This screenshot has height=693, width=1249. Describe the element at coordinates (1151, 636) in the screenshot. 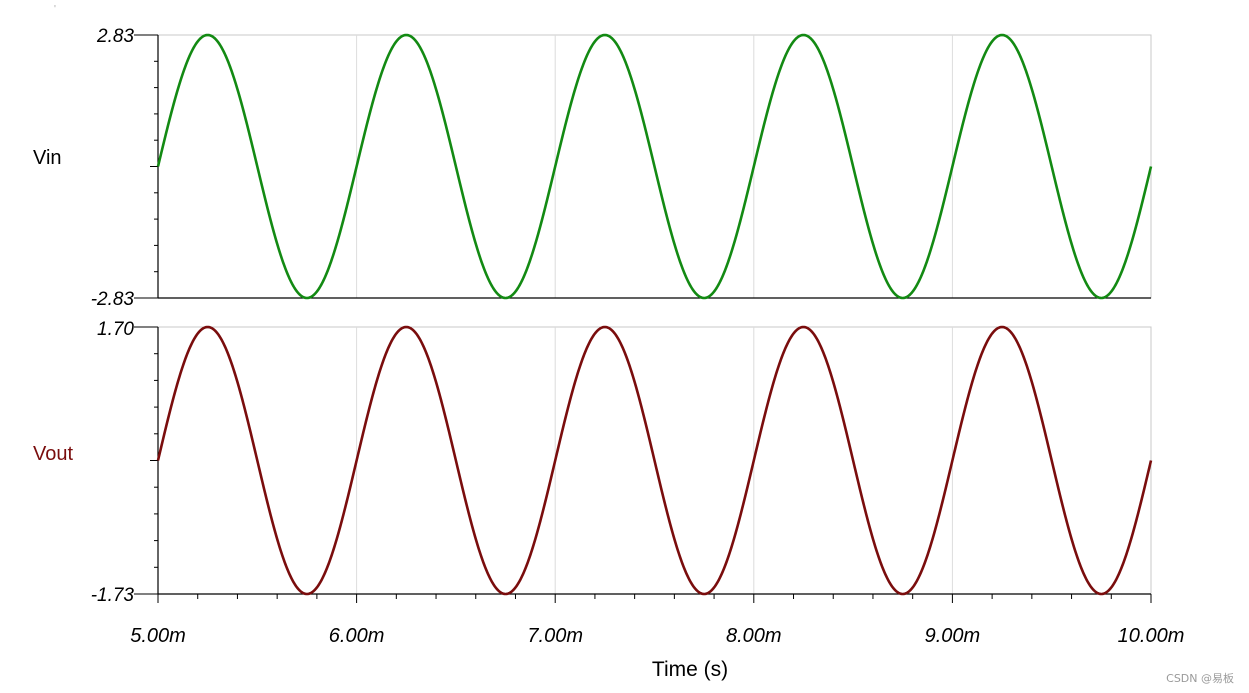

I see `x-tick-label: 10.00m` at that location.